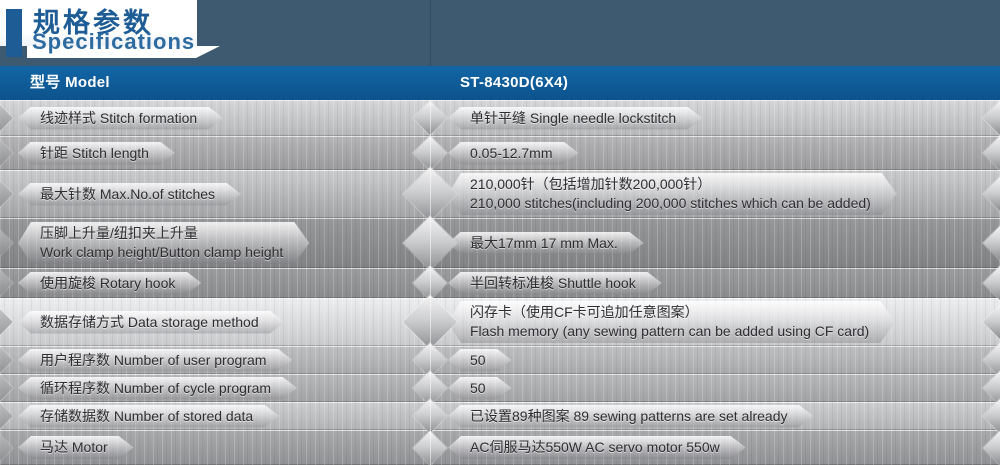 This screenshot has width=1000, height=465. I want to click on spec-label-ribbon: 最大针数 Max.No.of stitches, so click(129, 194).